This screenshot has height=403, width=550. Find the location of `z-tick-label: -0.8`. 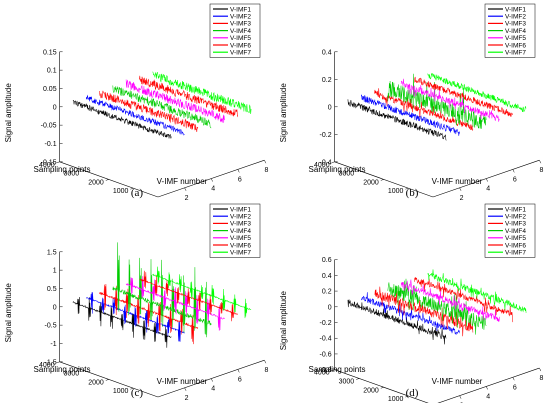

z-tick-label: -0.8 is located at coordinates (326, 370).